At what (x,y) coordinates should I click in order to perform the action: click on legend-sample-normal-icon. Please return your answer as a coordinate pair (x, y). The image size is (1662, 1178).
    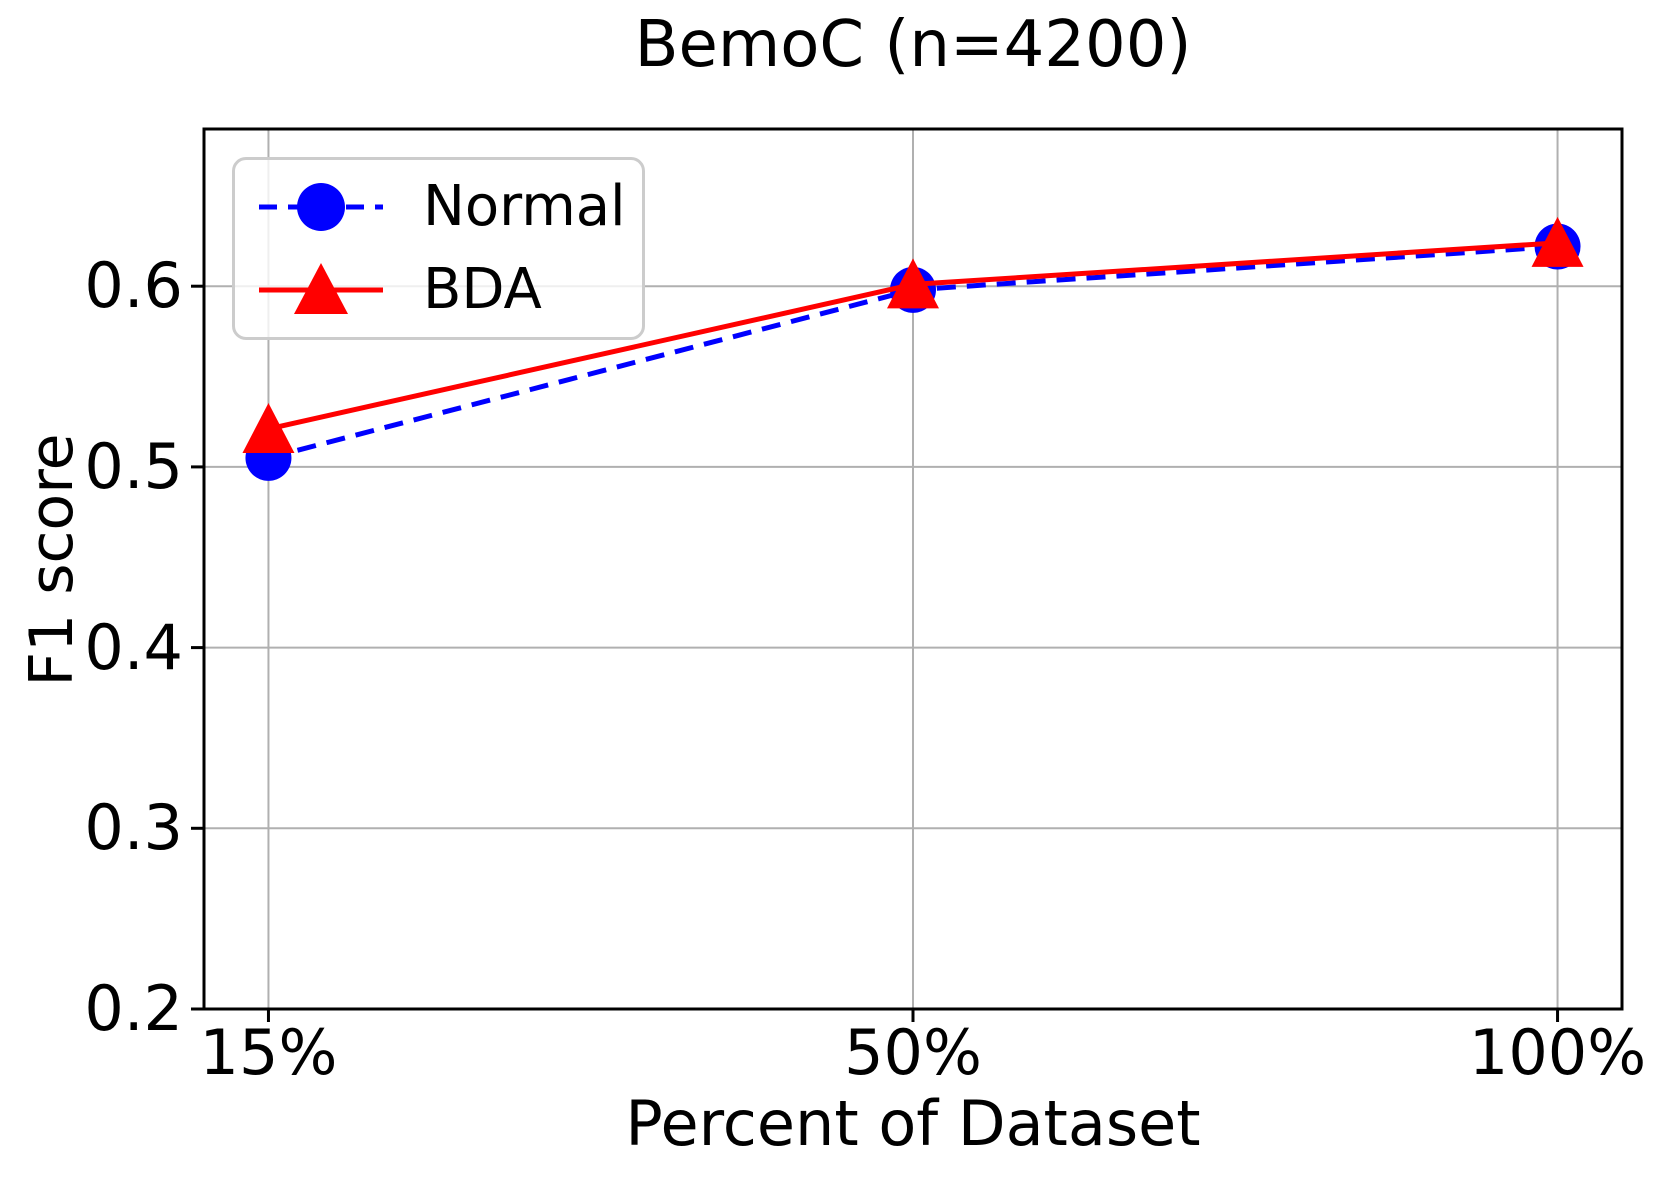
    Looking at the image, I should click on (321, 207).